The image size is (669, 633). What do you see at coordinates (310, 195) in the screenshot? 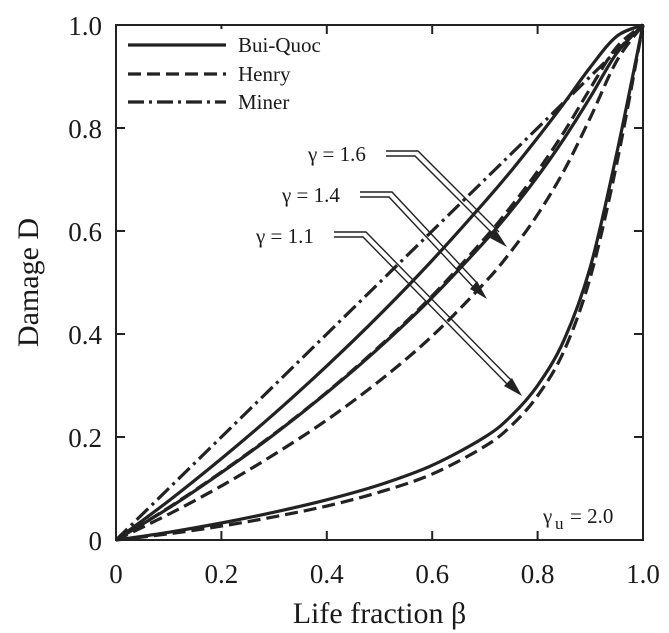
I see `gamma-label-1-4: γ = 1.4` at bounding box center [310, 195].